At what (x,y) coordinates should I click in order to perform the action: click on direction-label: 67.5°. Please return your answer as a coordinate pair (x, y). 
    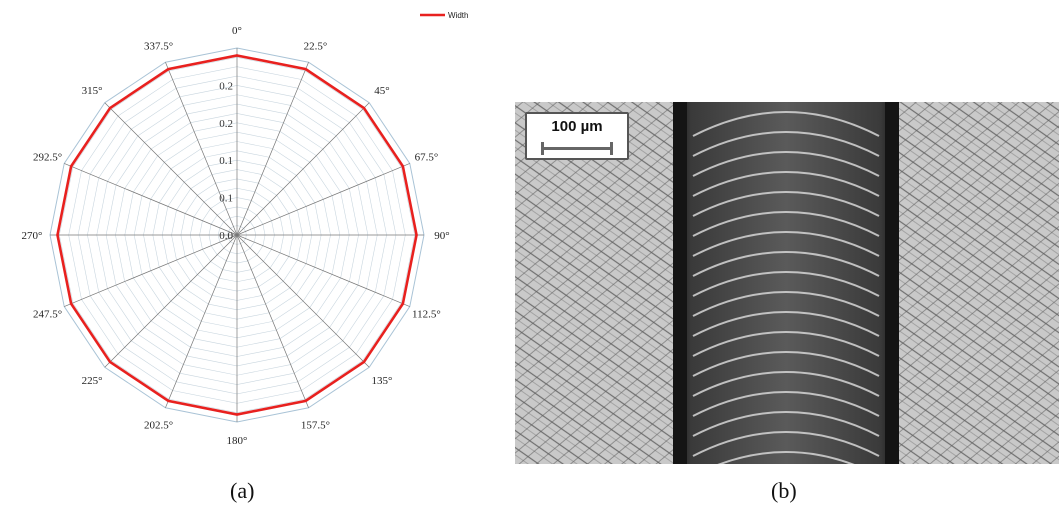
    Looking at the image, I should click on (427, 158).